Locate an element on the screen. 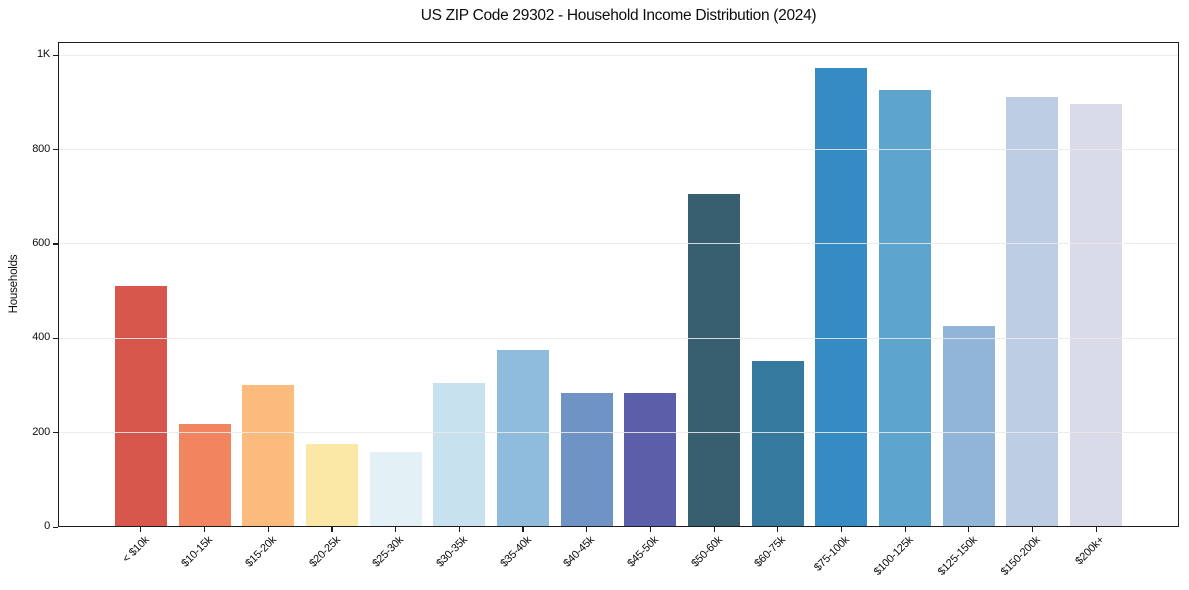 The height and width of the screenshot is (590, 1189). y-tick-label: 200 is located at coordinates (41, 431).